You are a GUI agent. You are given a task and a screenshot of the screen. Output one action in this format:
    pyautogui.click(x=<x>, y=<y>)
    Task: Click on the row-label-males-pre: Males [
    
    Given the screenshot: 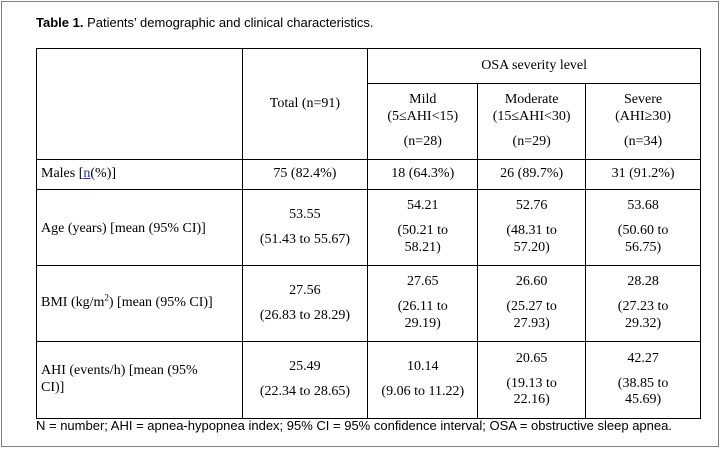 What is the action you would take?
    pyautogui.click(x=62, y=174)
    